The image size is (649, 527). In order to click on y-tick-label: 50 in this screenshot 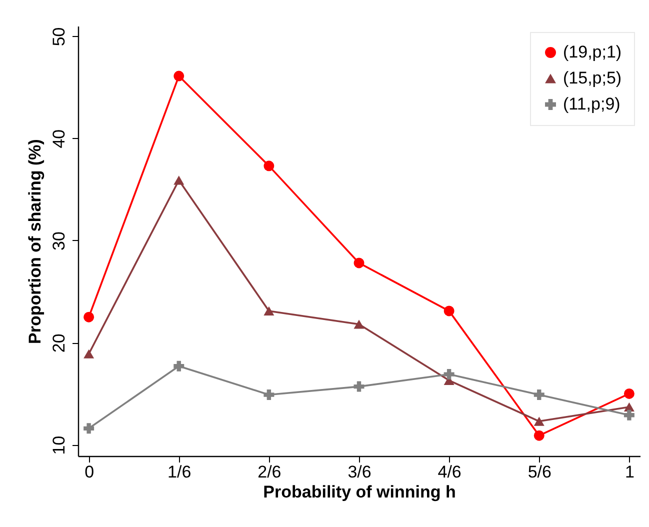, I will do `click(59, 36)`.